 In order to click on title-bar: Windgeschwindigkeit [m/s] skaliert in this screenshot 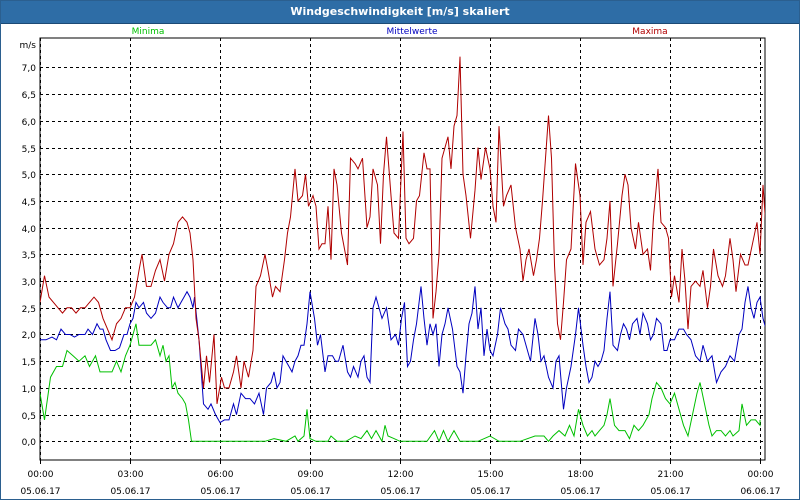, I will do `click(400, 12)`.